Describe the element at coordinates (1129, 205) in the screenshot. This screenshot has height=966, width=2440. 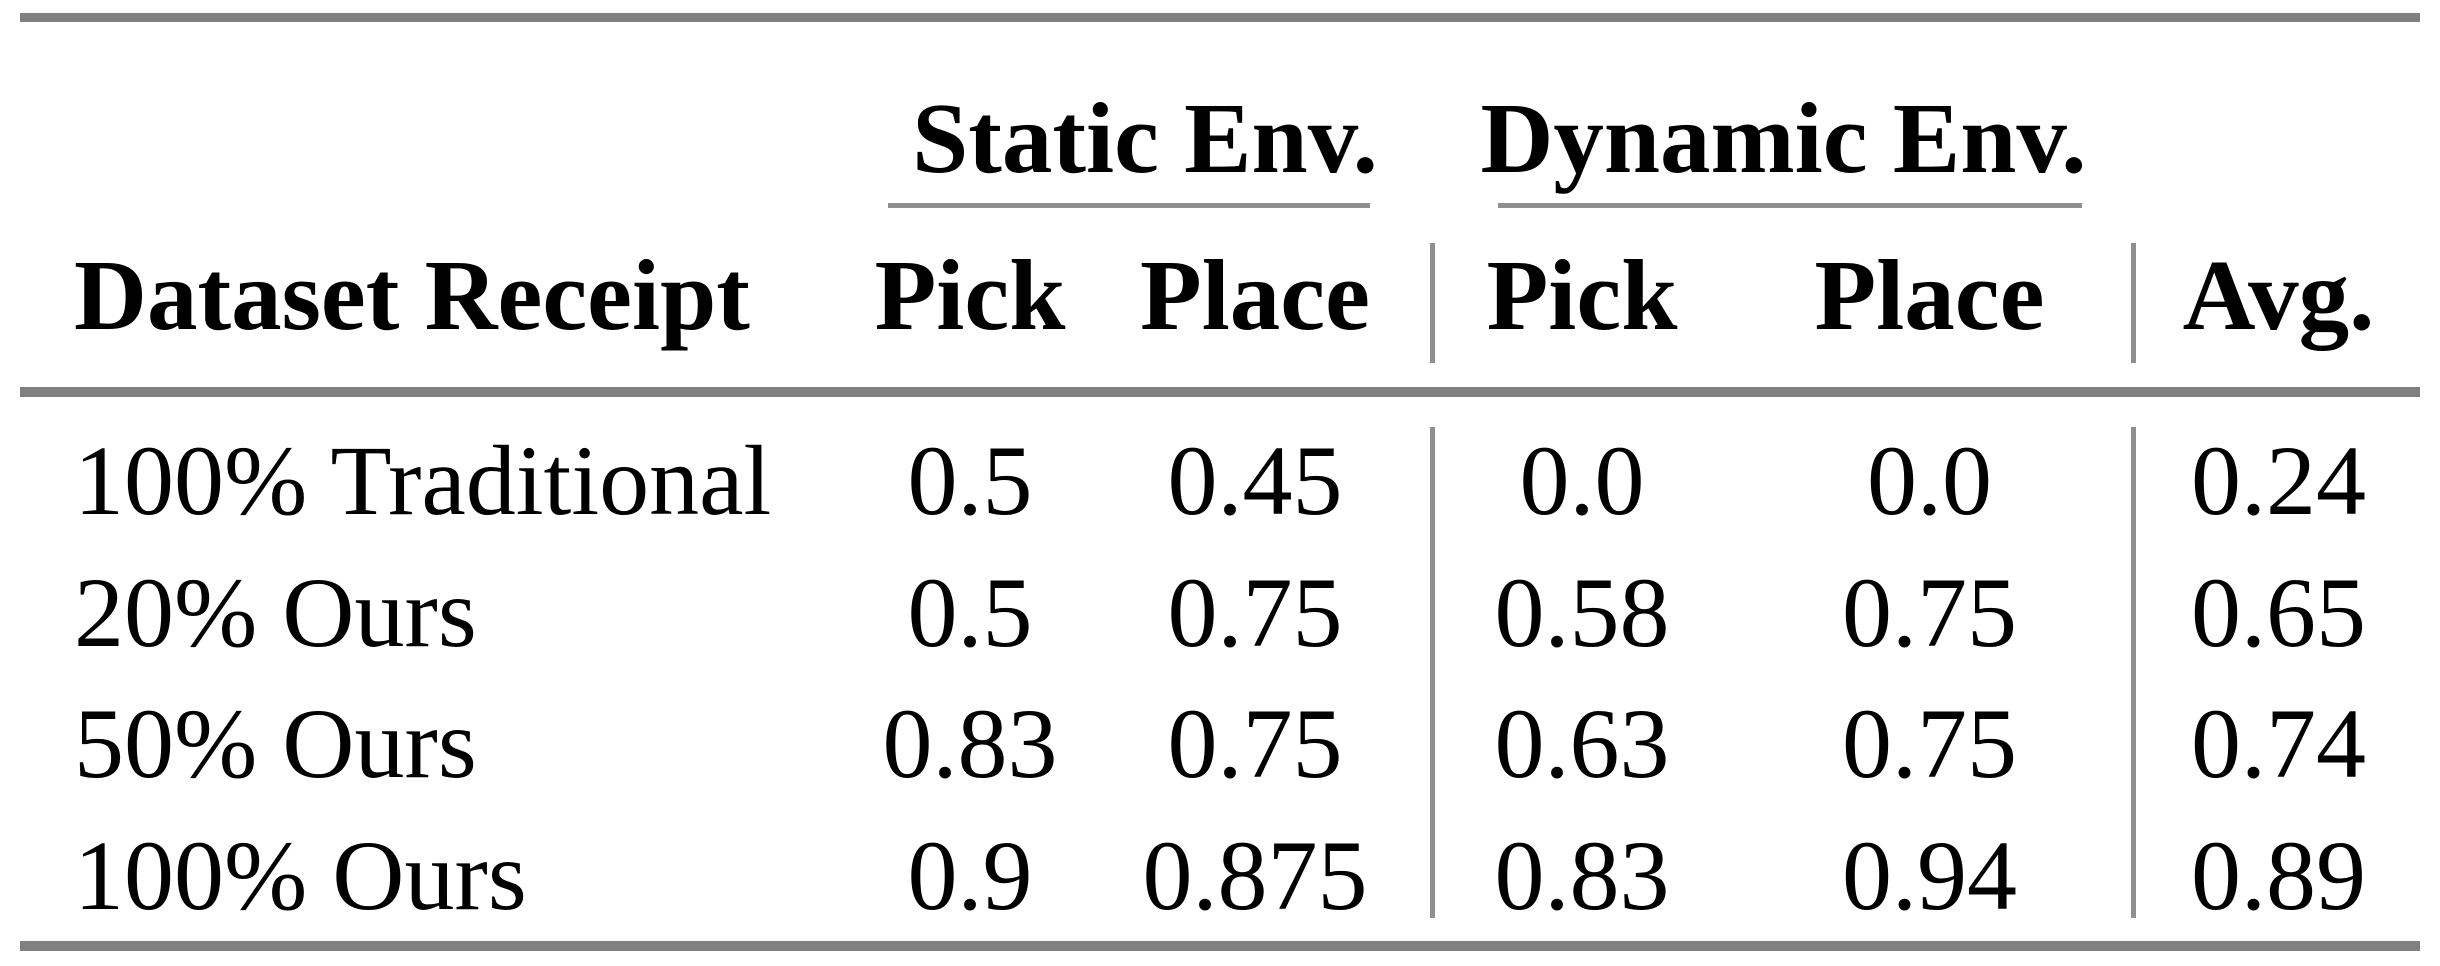
I see `static-env-underline` at that location.